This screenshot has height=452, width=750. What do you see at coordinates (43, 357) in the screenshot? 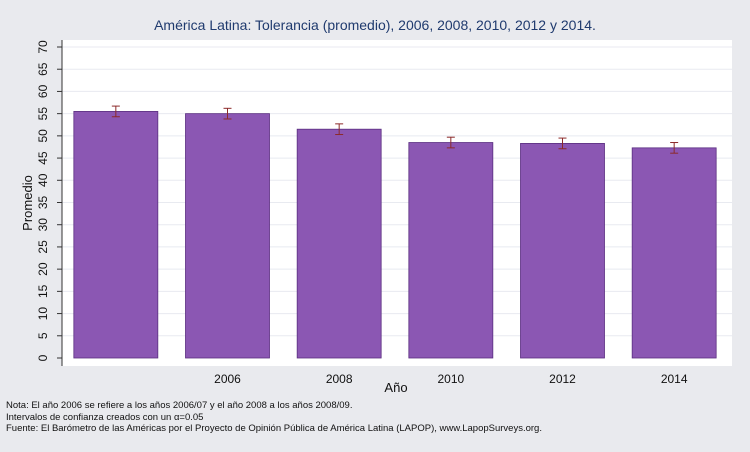
I see `y-tick-label: 0` at bounding box center [43, 357].